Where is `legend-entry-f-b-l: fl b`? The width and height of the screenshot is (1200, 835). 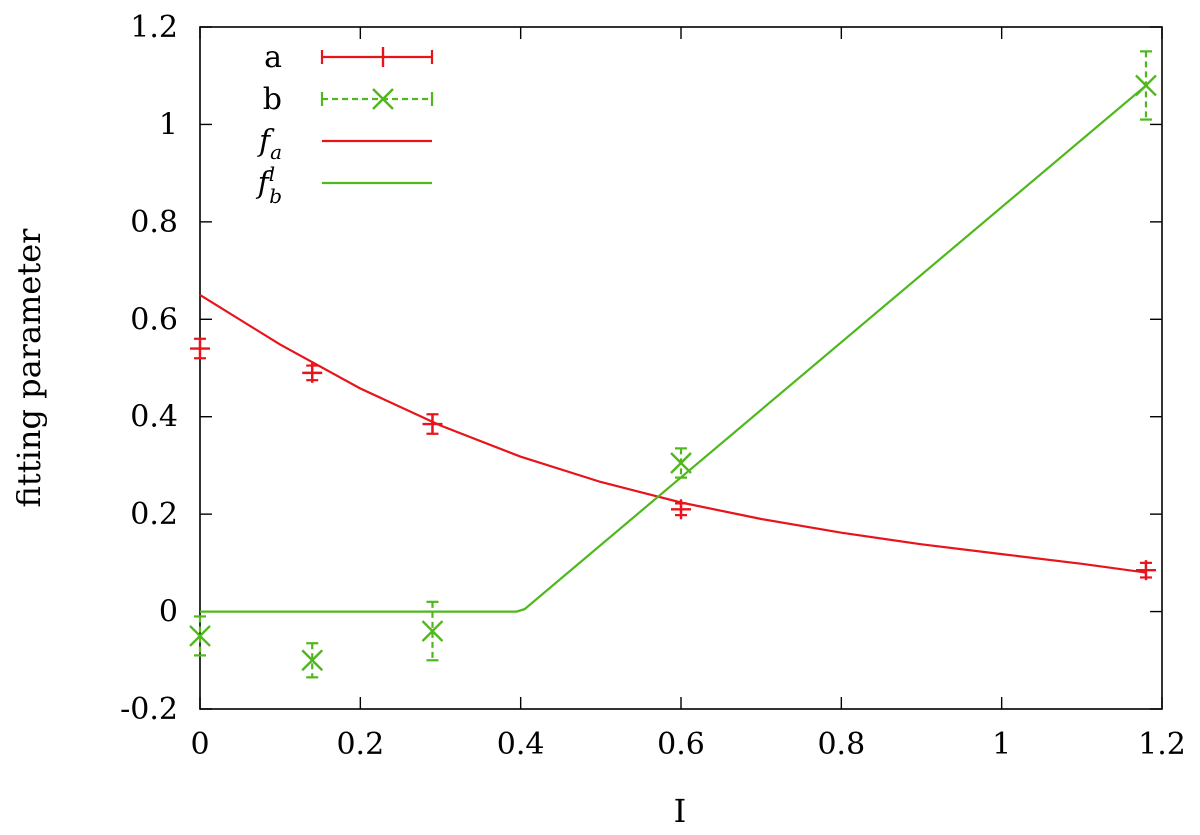
legend-entry-f-b-l: fl b is located at coordinates (344, 185).